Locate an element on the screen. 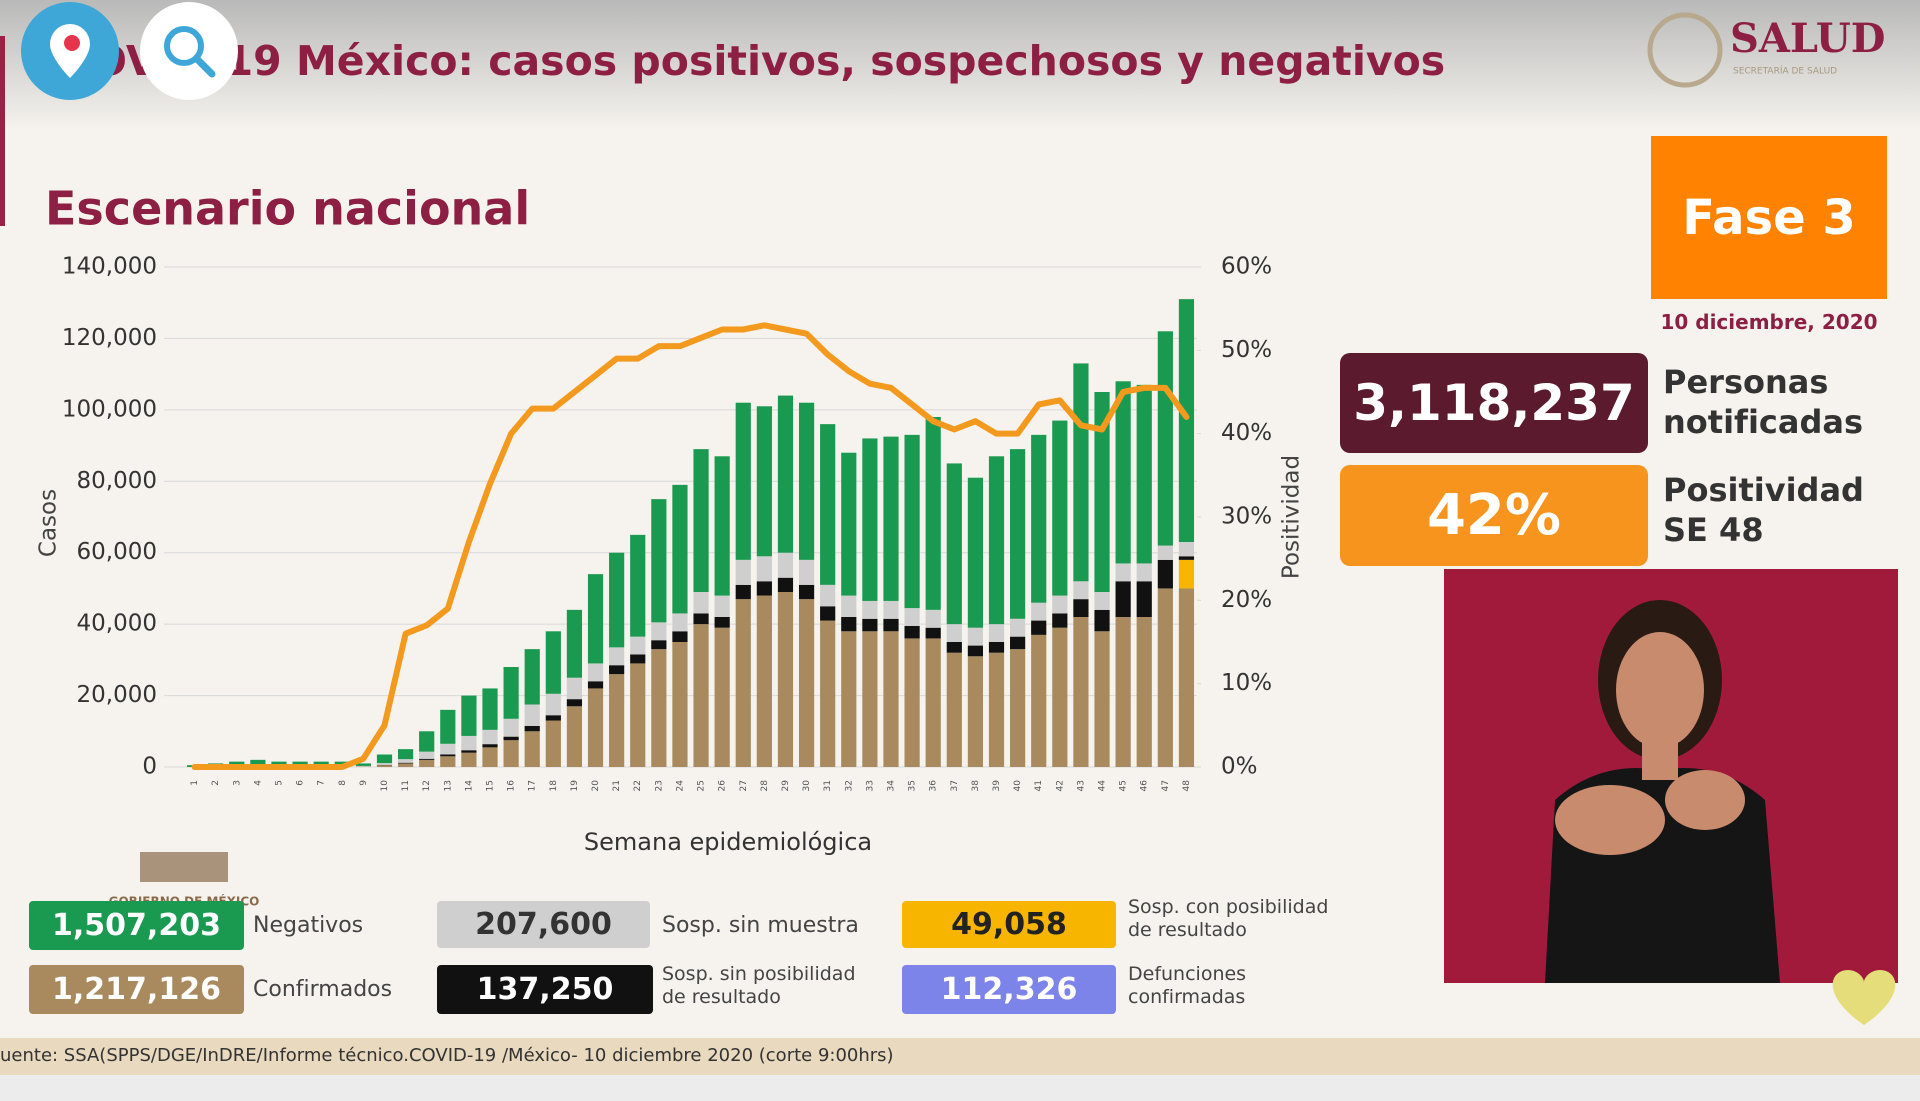 The image size is (1920, 1101). x-tick-label: 37 is located at coordinates (955, 785).